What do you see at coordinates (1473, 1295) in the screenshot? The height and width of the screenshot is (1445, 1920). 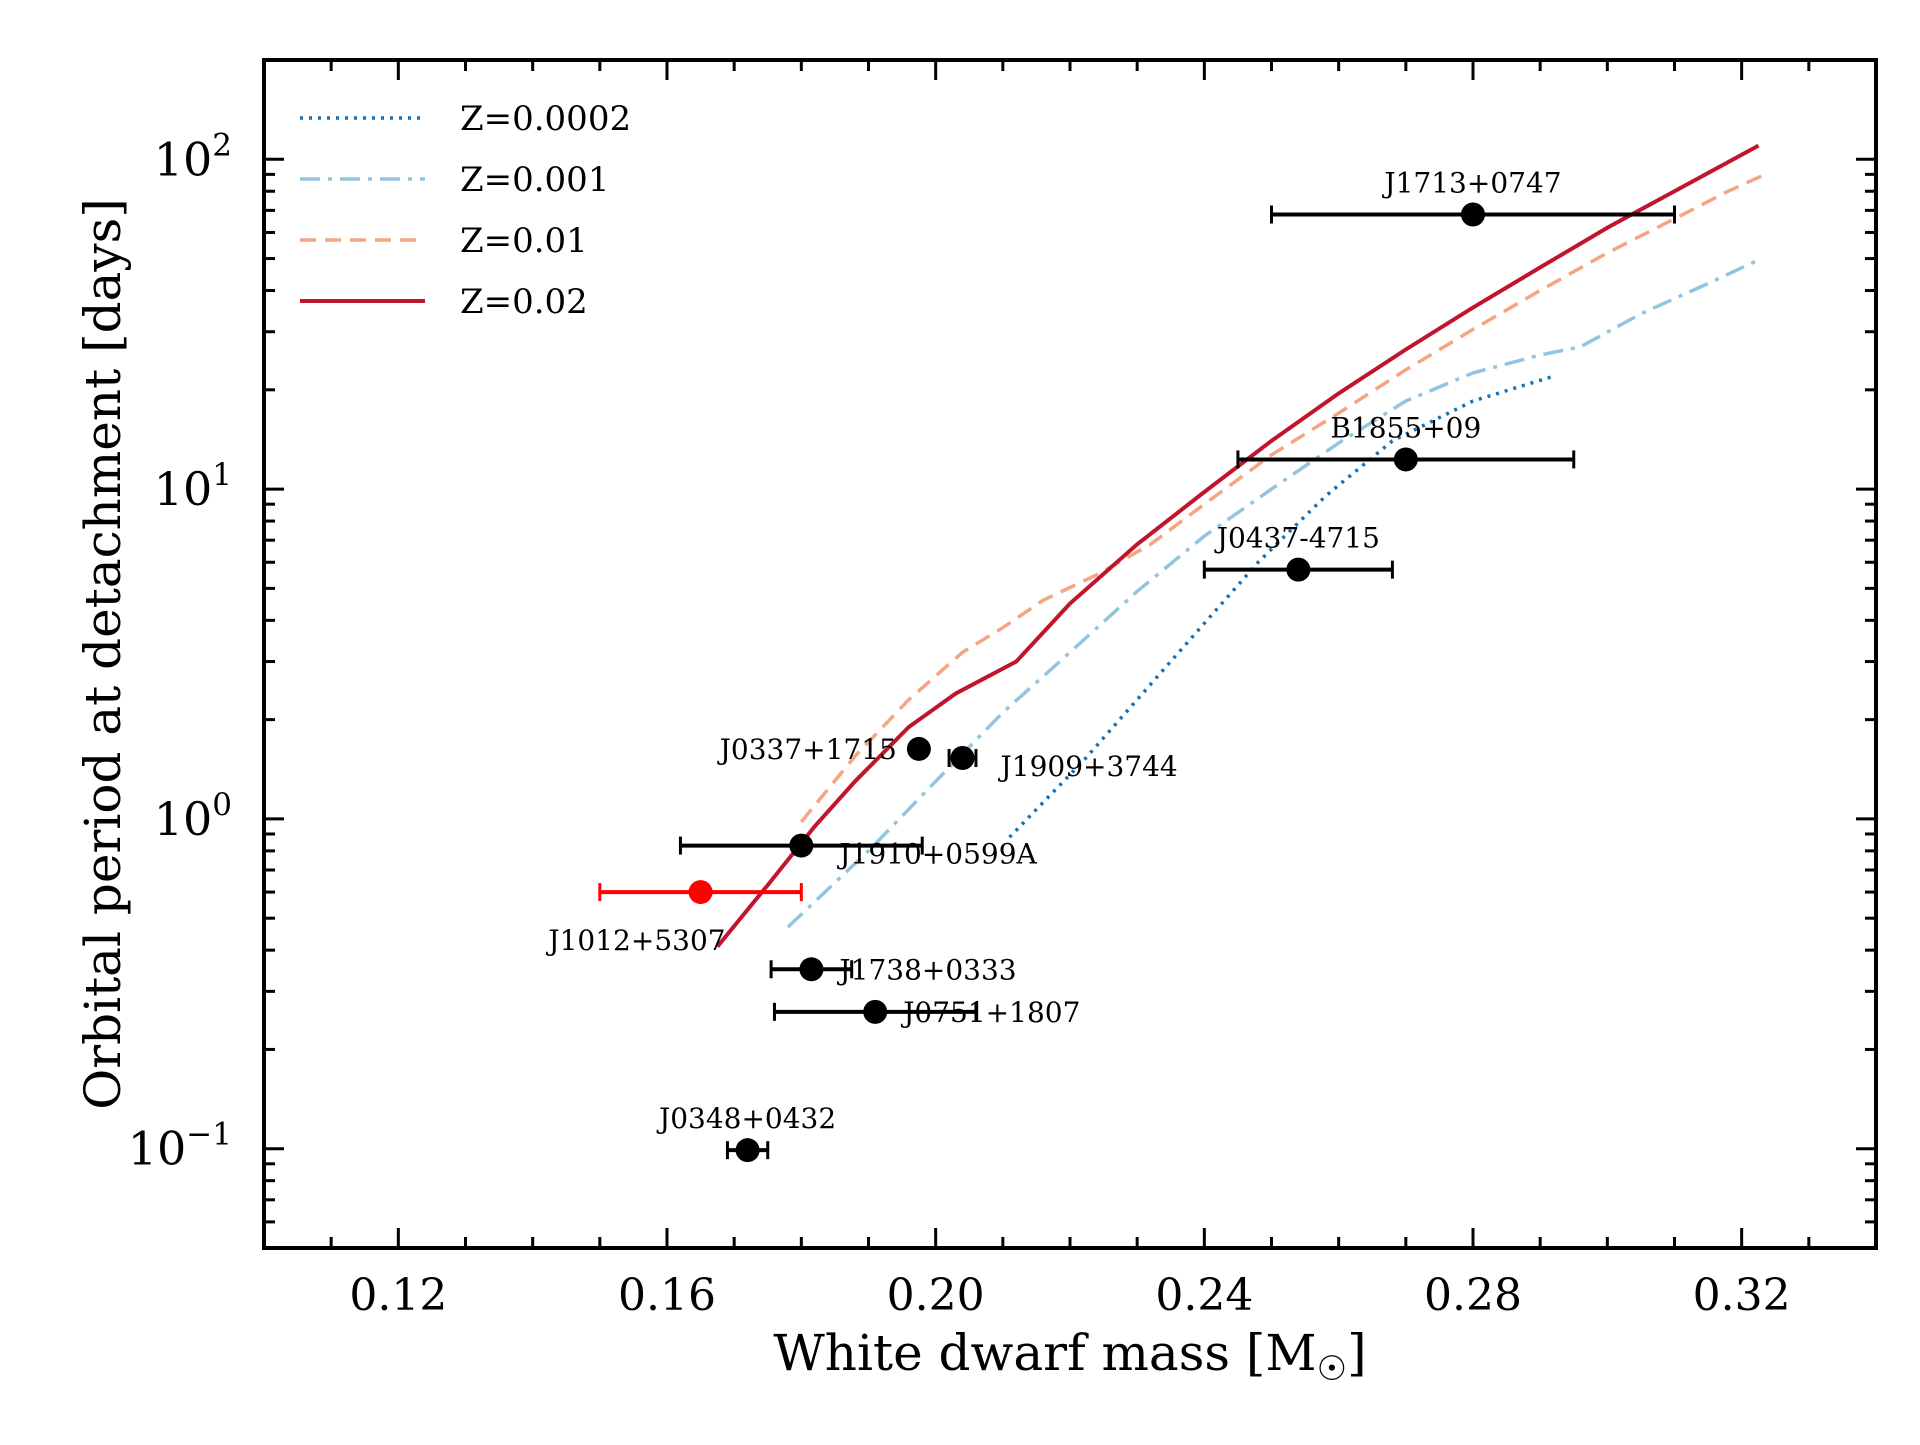 I see `x-tick-label-4: 0.28` at bounding box center [1473, 1295].